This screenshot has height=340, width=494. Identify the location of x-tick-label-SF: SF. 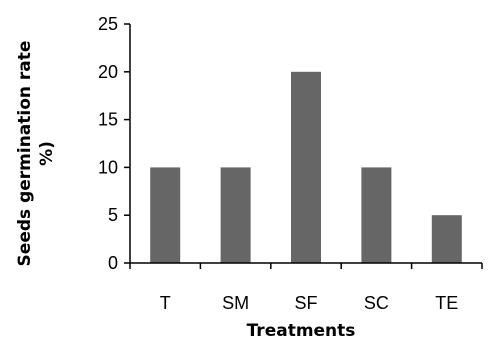
(305, 303).